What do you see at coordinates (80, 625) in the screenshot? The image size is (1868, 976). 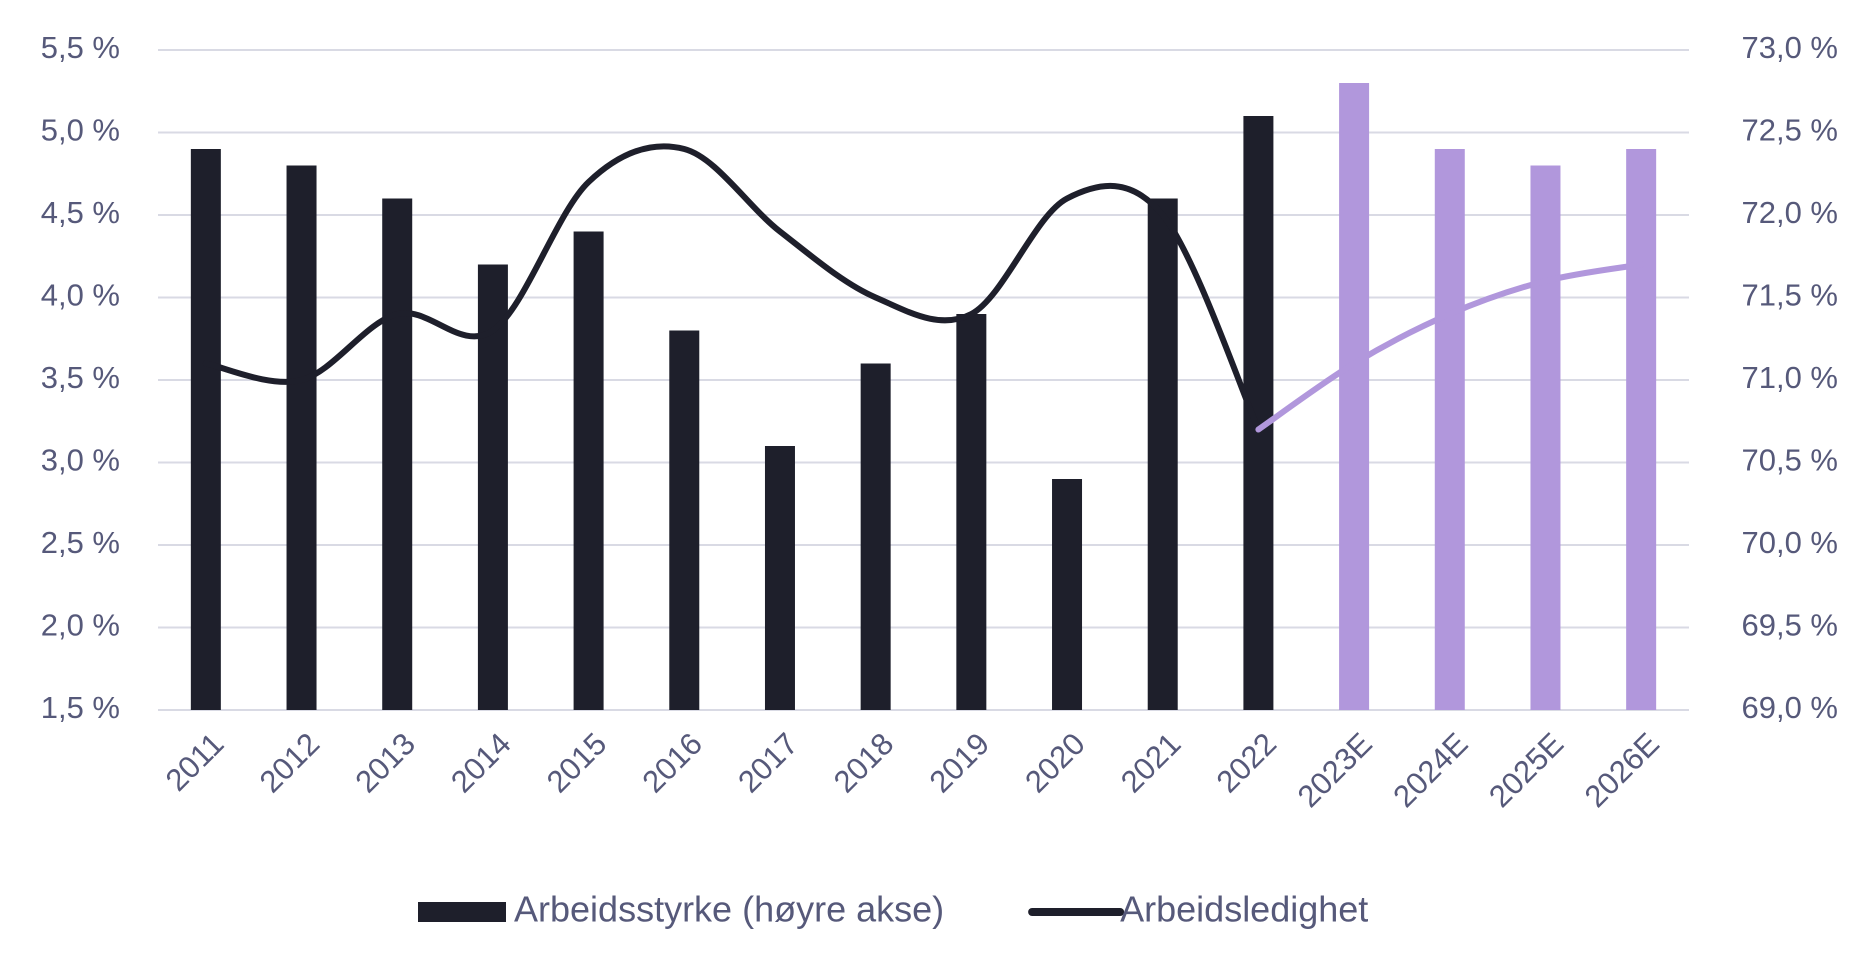 I see `y-tick-label: 2,0 %` at bounding box center [80, 625].